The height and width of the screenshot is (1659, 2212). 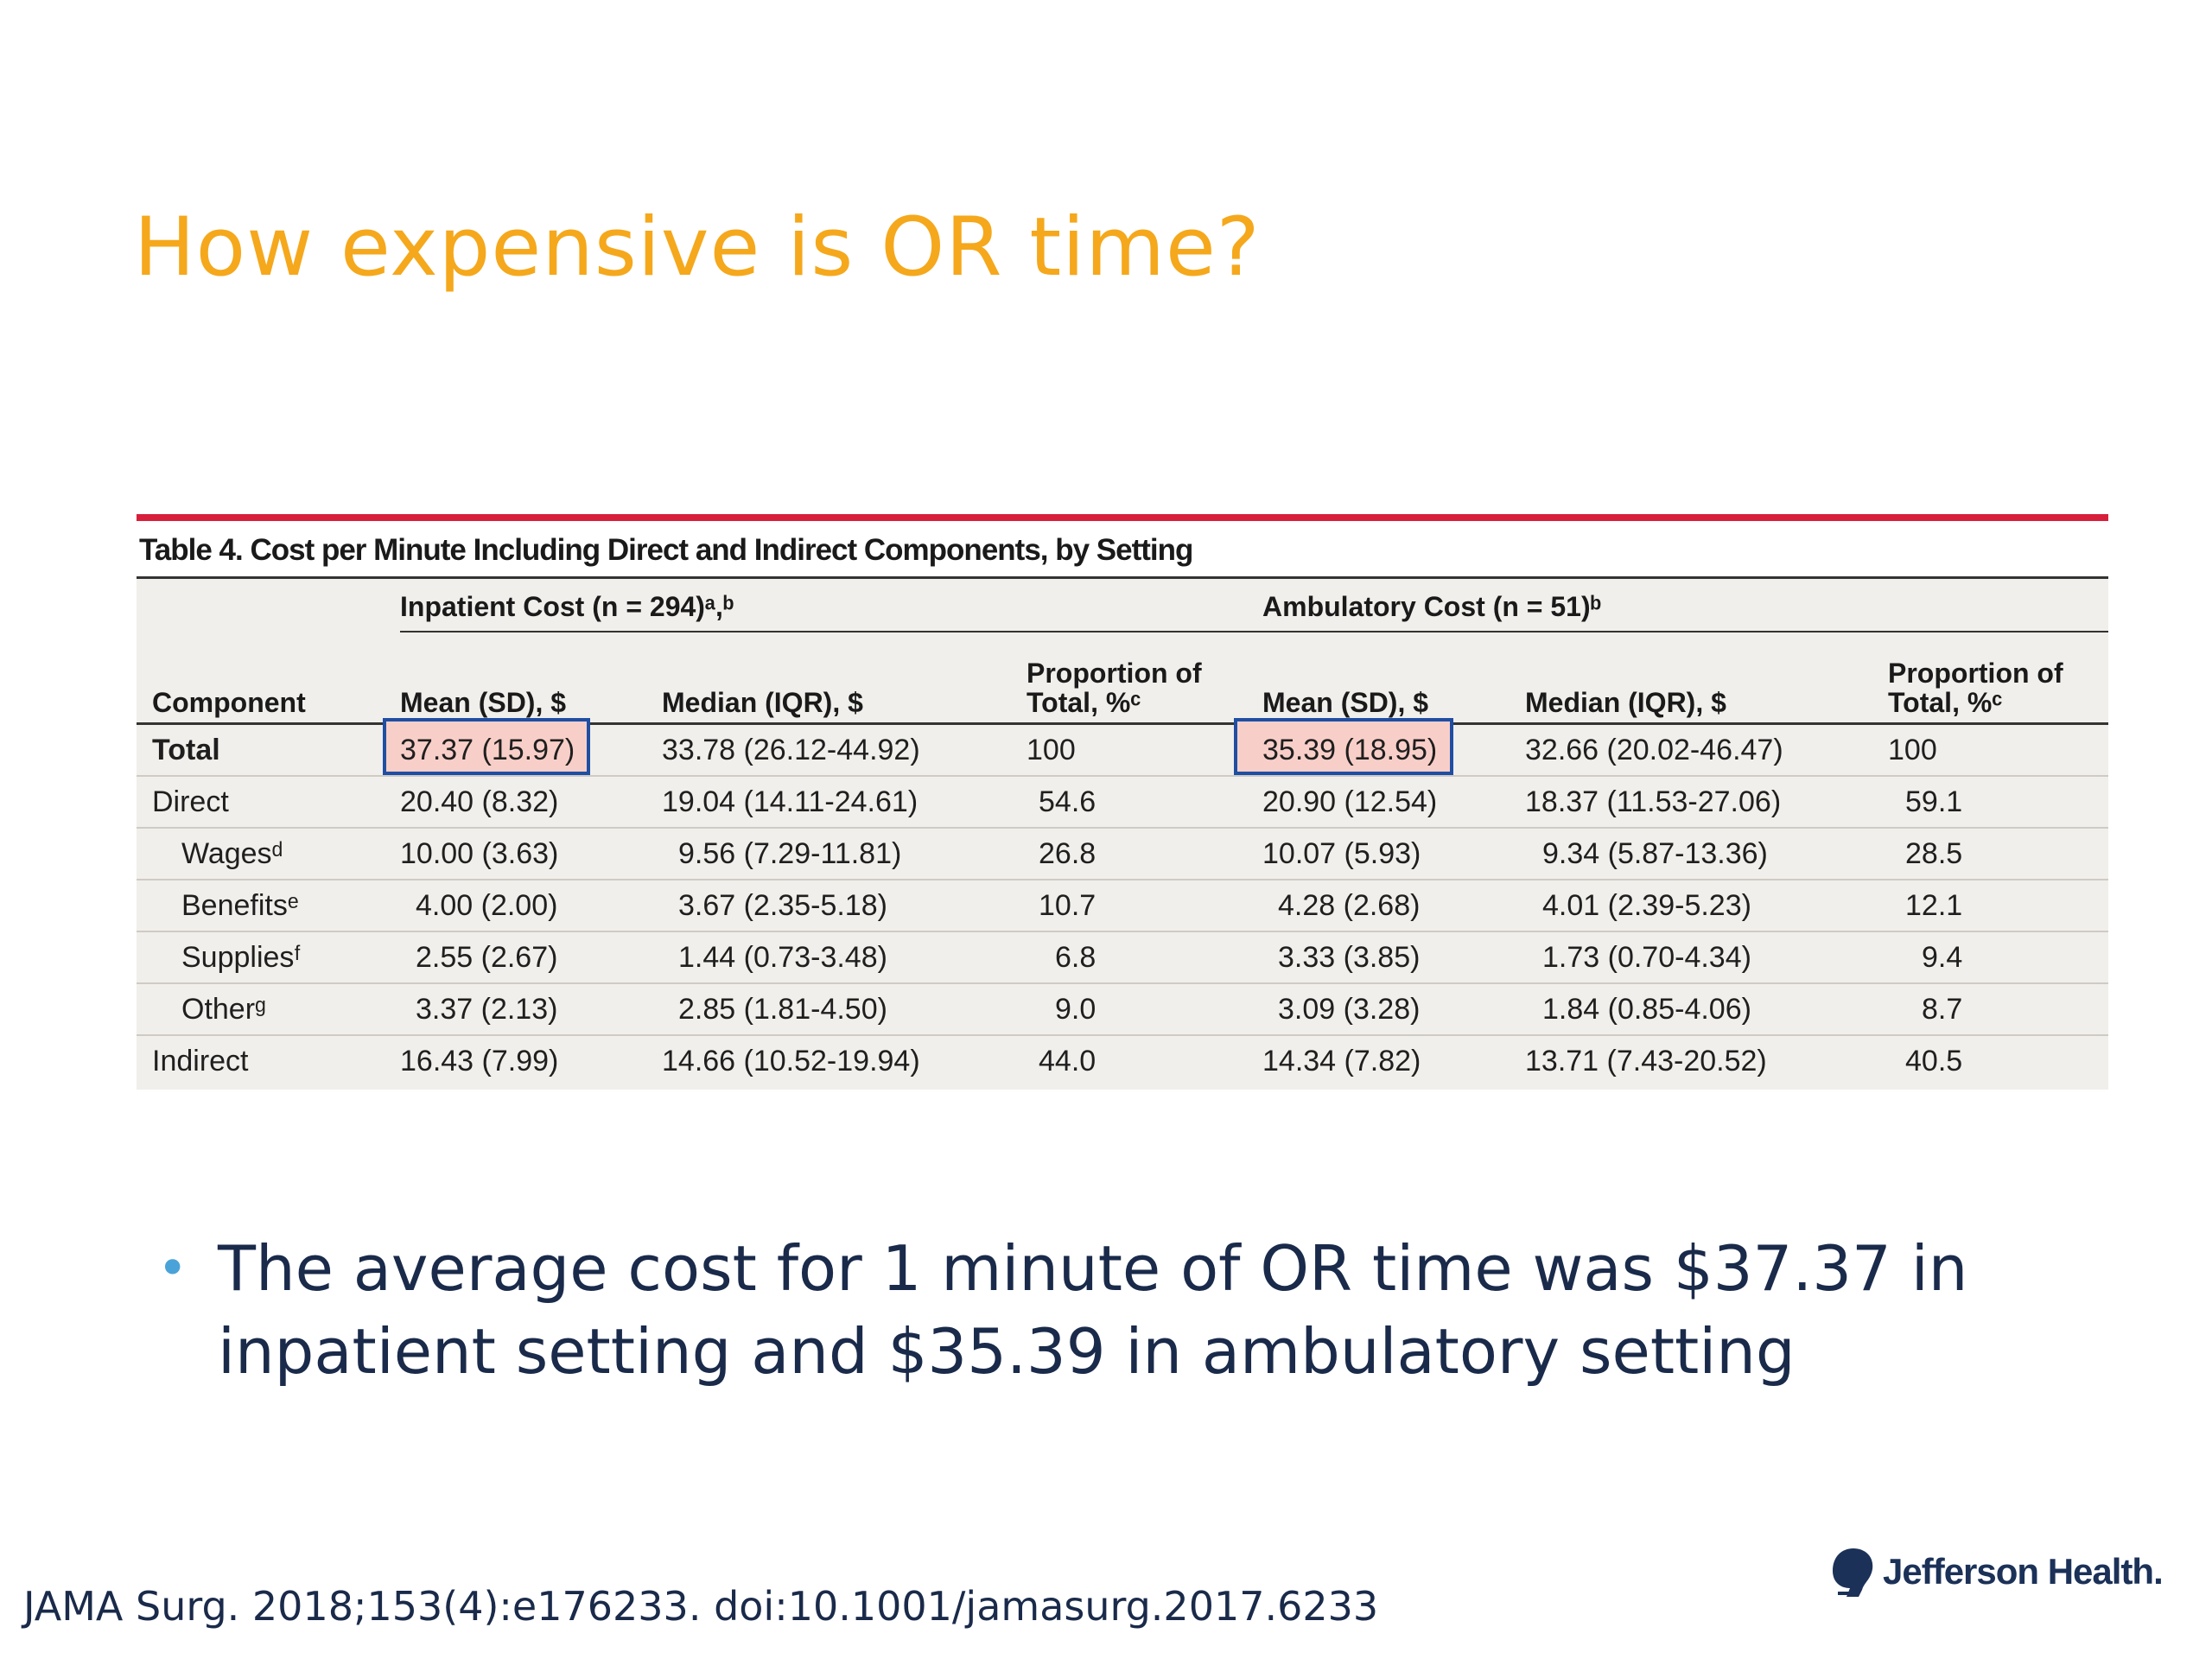 What do you see at coordinates (1934, 905) in the screenshot?
I see `cell-ambulatory-proportion: 12.1` at bounding box center [1934, 905].